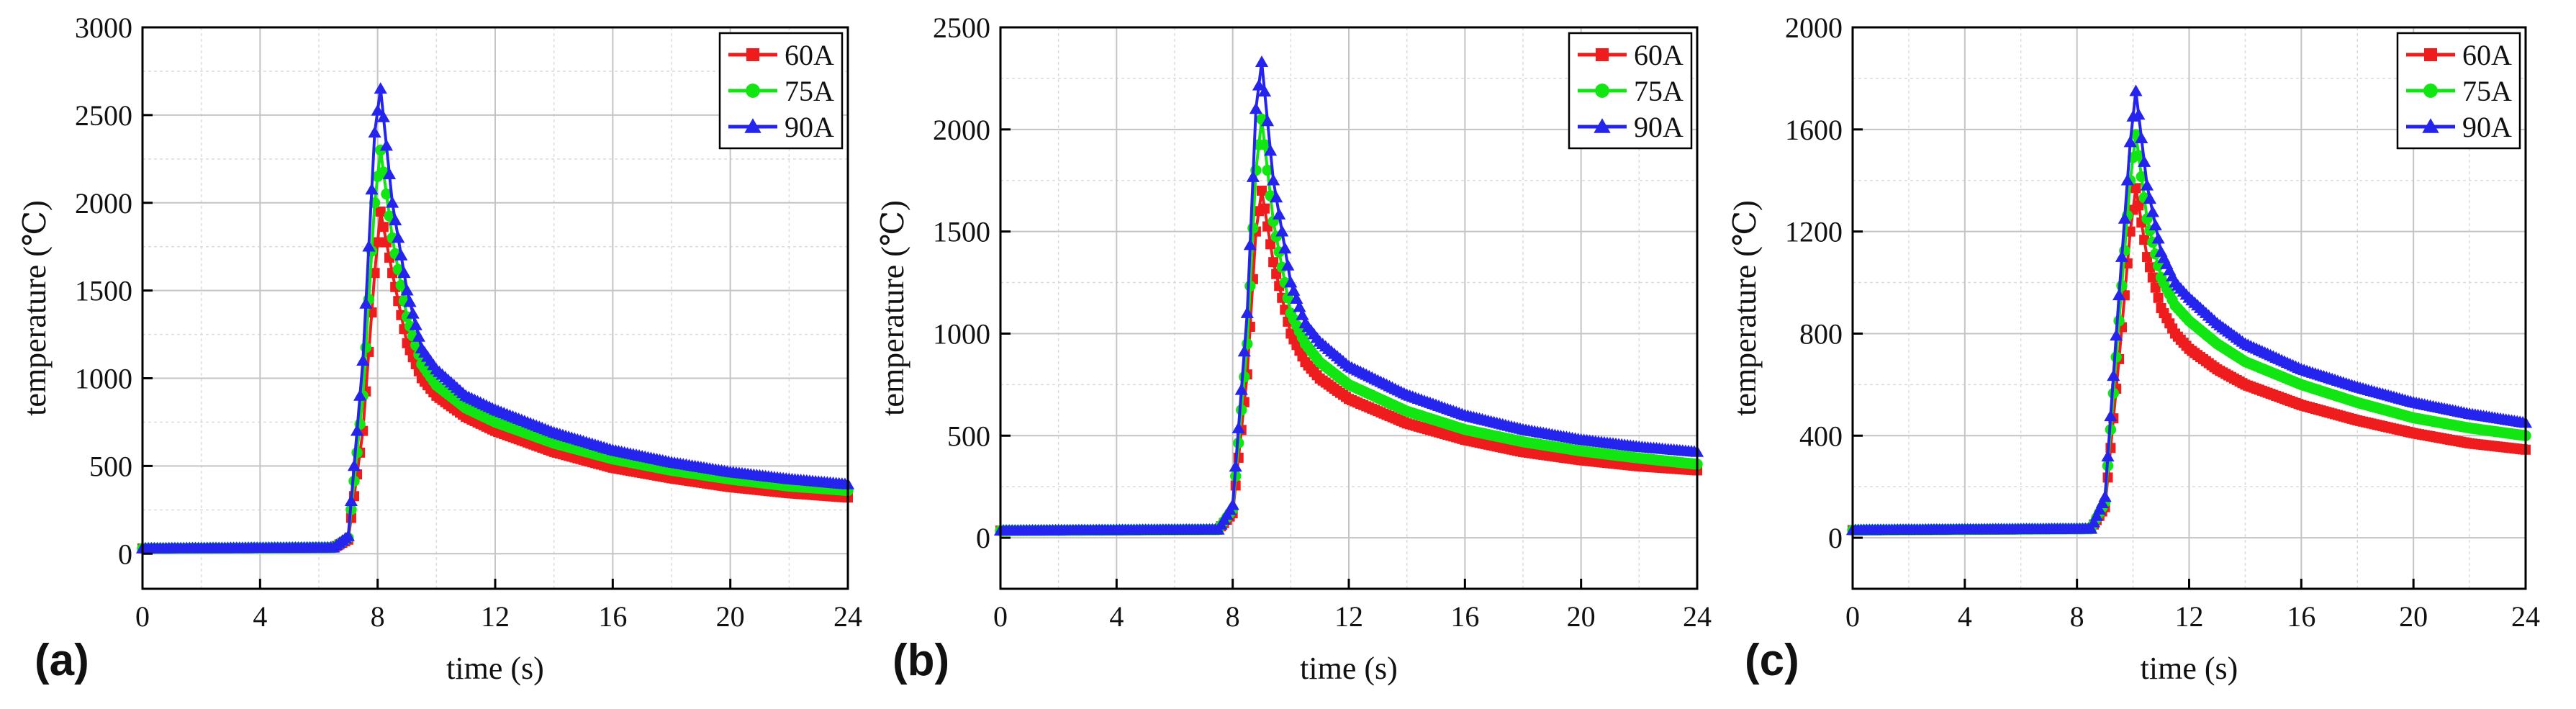 This screenshot has height=709, width=2576. I want to click on y-tick-label: 2500, so click(104, 115).